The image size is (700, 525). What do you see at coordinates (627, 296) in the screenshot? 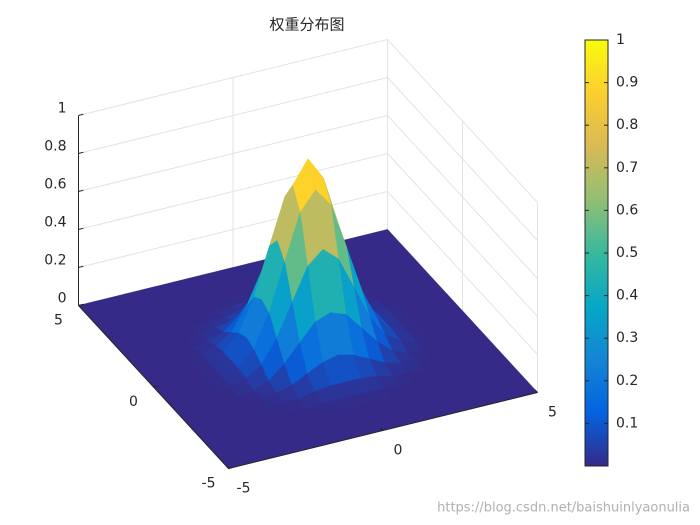
I see `colorbar-tick-label: 0.4` at bounding box center [627, 296].